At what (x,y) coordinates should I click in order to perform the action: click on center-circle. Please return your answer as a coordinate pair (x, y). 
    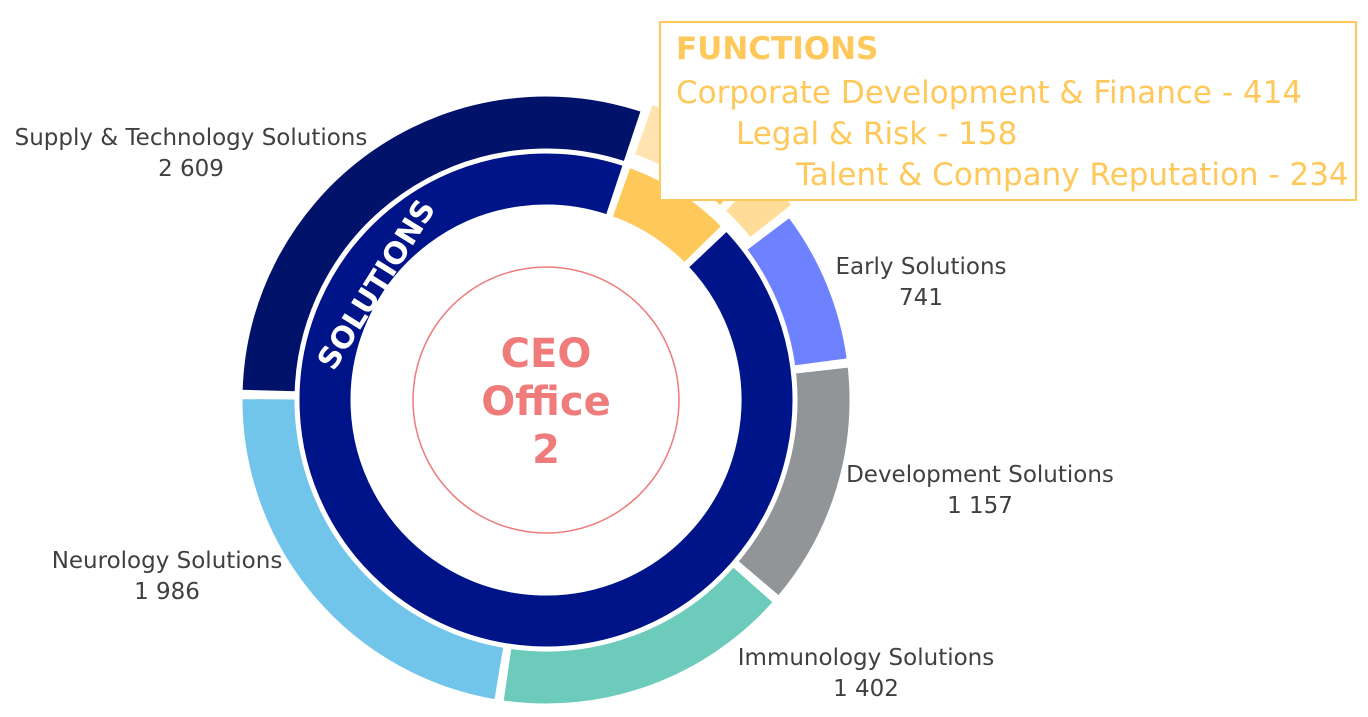
    Looking at the image, I should click on (546, 400).